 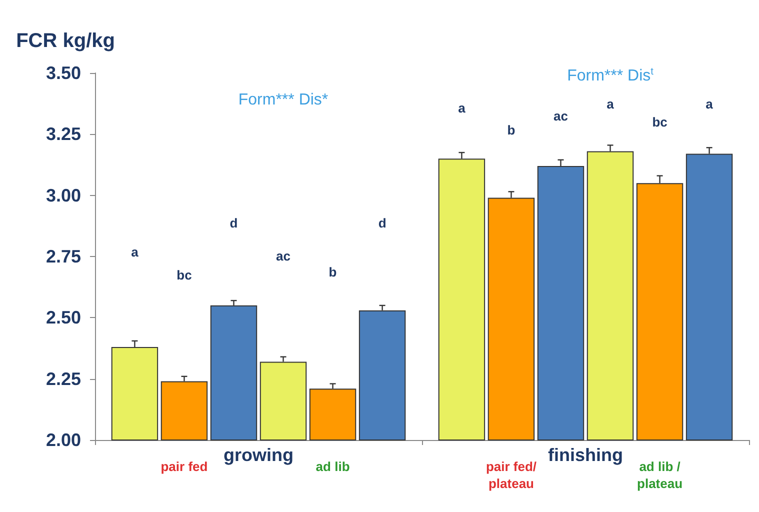 I want to click on y-axis-title: FCR kg/kg, so click(x=65, y=41).